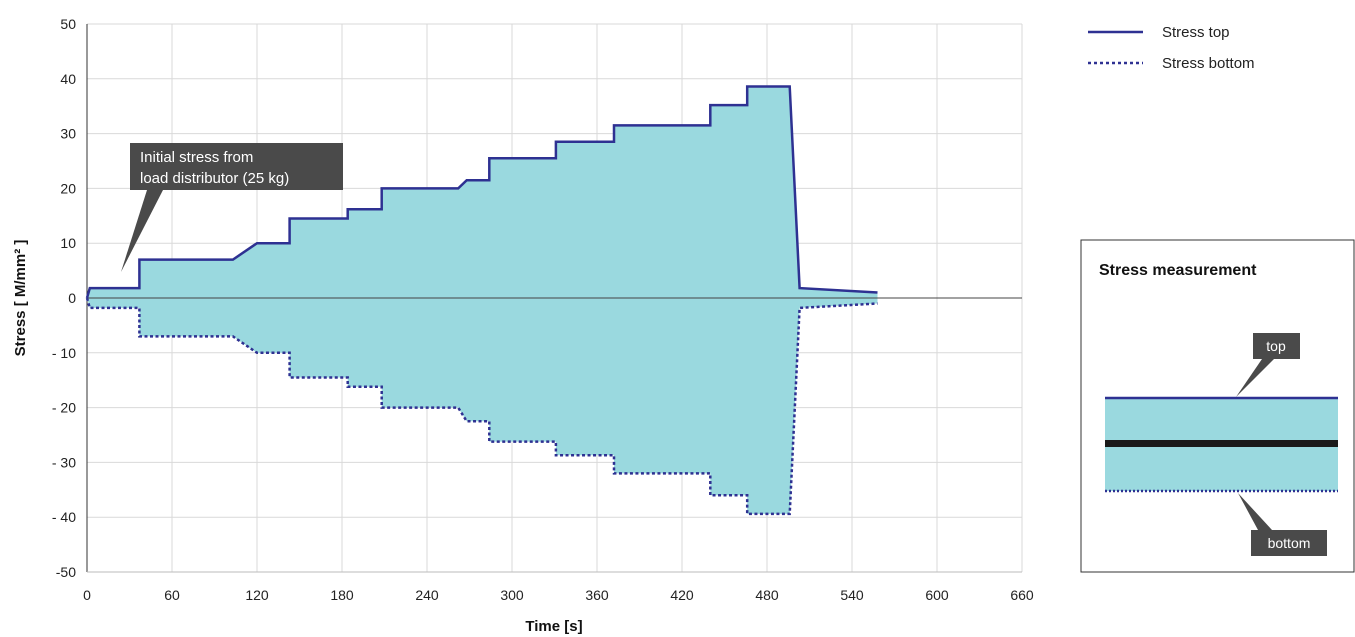 Image resolution: width=1355 pixels, height=637 pixels. Describe the element at coordinates (172, 595) in the screenshot. I see `x-tick-label: 60` at that location.